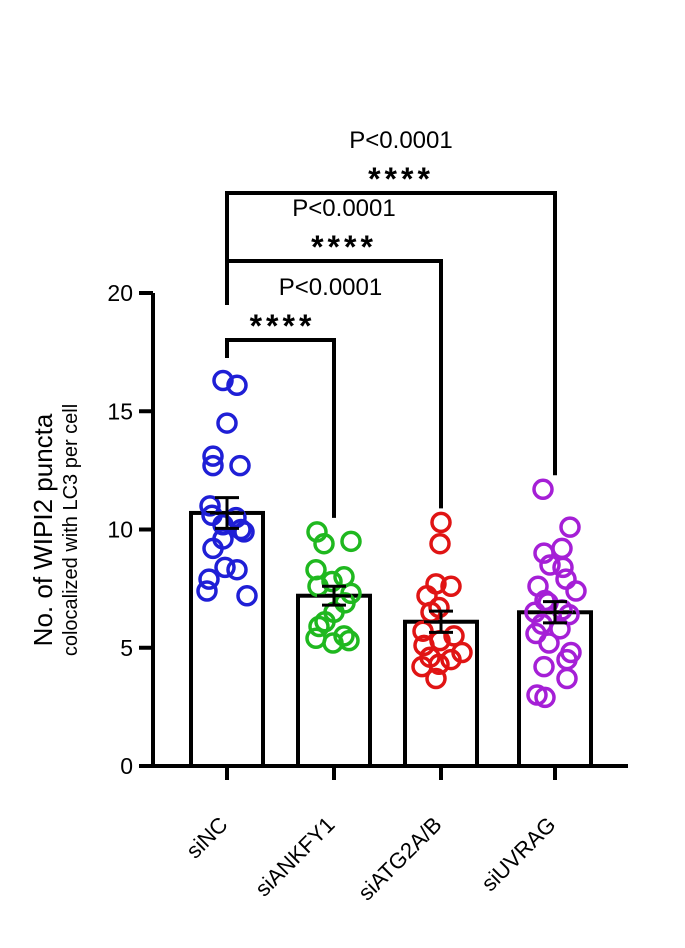  I want to click on y-tick-label: 0, so click(126, 766).